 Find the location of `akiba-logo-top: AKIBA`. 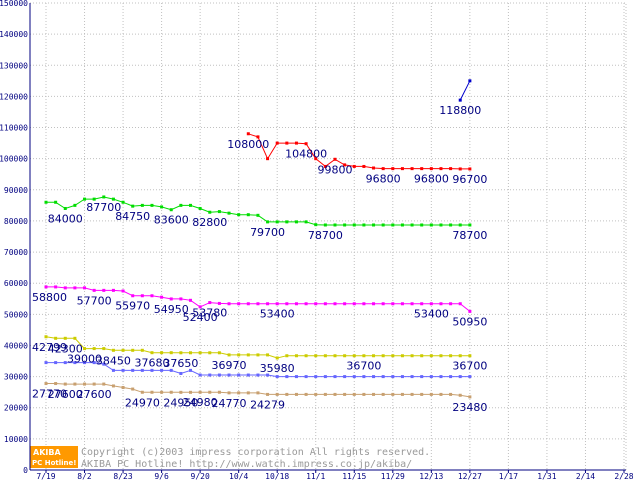

akiba-logo-top: AKIBA is located at coordinates (47, 452).